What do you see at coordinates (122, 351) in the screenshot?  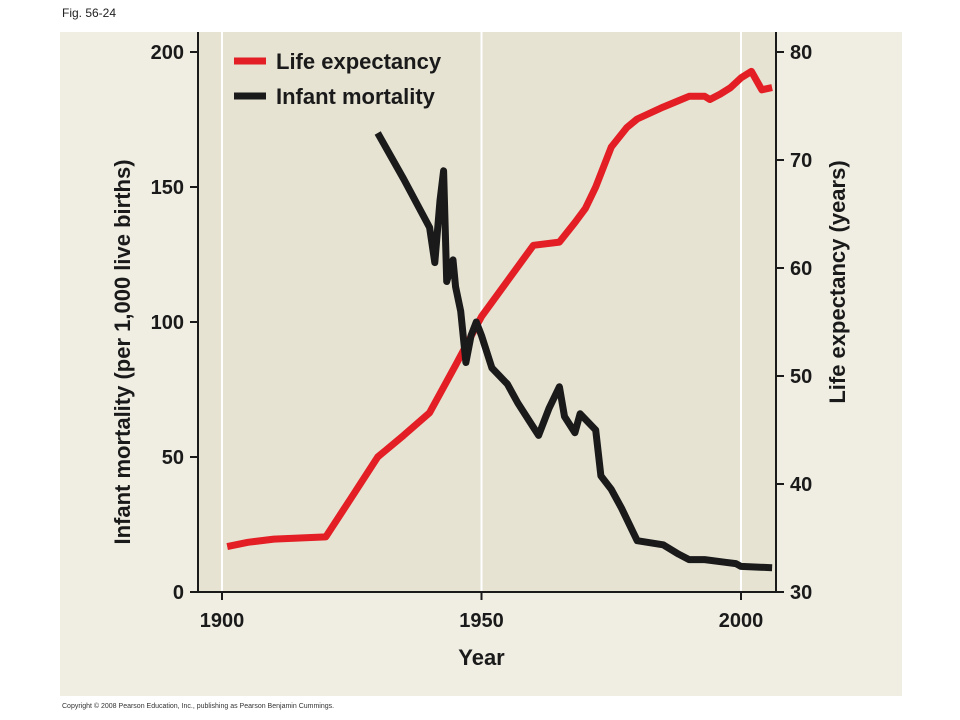 I see `y-left-axis-title: Infant mortality (per 1,000 live births)` at bounding box center [122, 351].